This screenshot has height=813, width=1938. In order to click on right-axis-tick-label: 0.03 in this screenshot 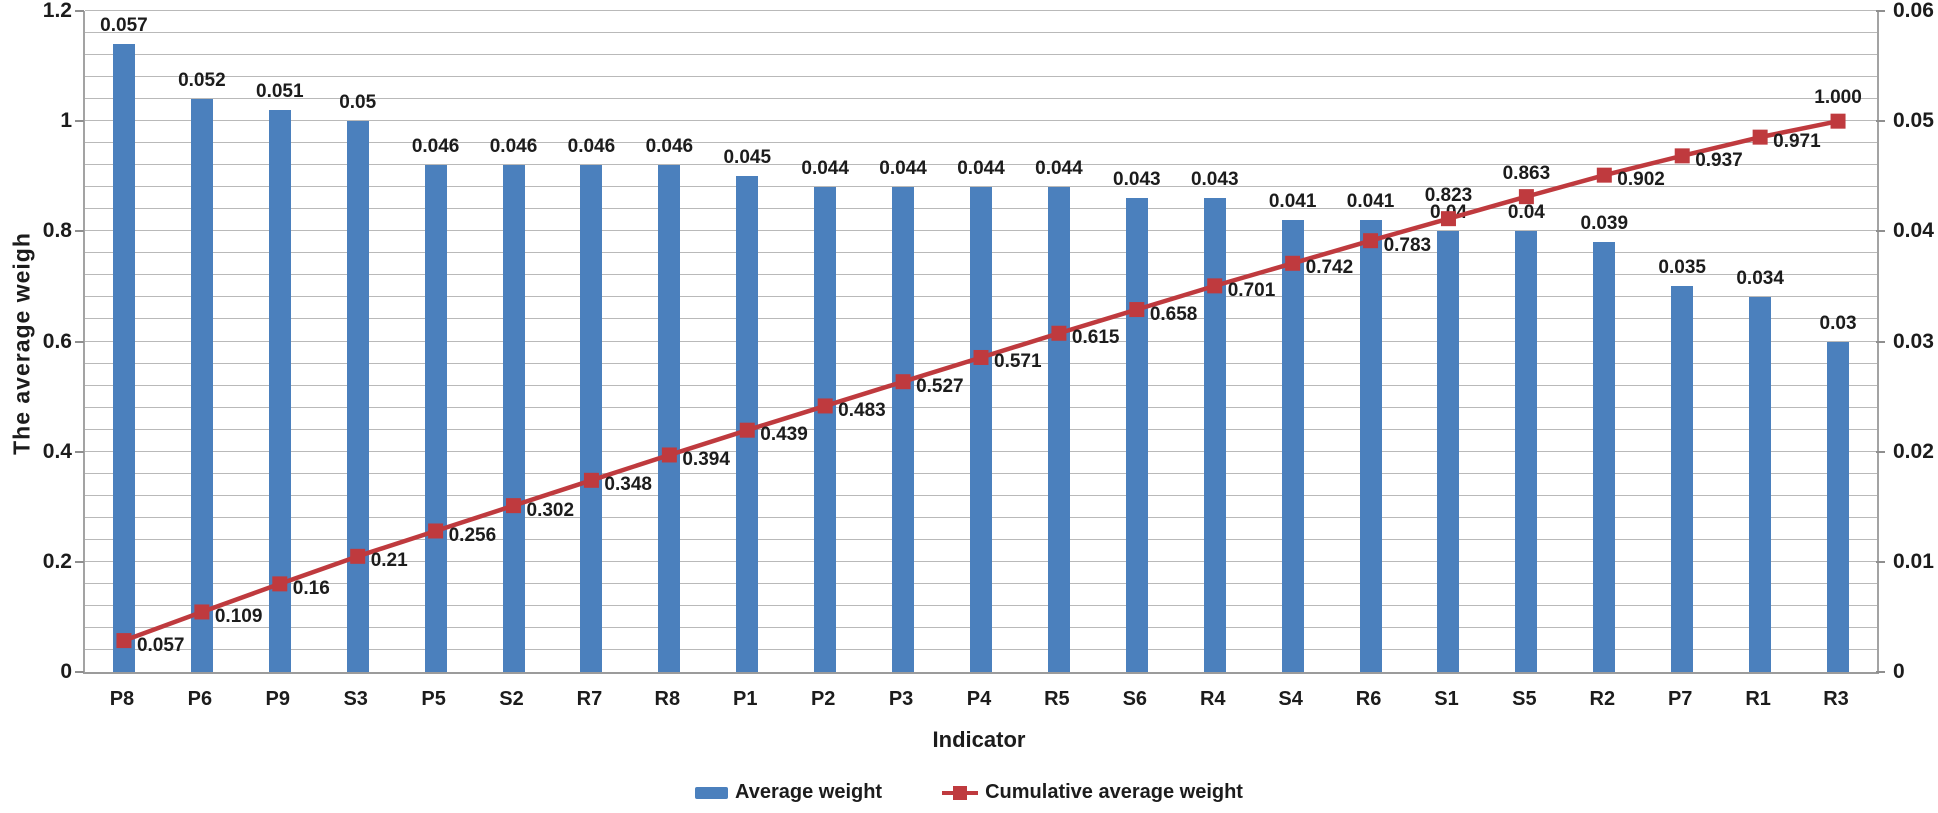, I will do `click(1913, 341)`.